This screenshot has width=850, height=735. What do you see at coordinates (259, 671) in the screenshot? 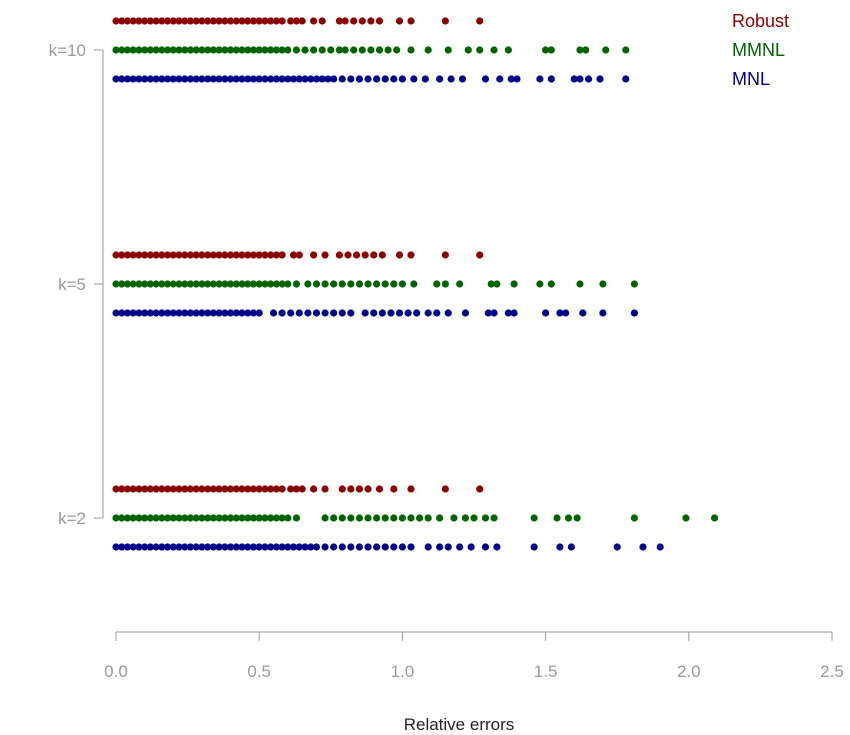
I see `x-tick-label: 0.5` at bounding box center [259, 671].